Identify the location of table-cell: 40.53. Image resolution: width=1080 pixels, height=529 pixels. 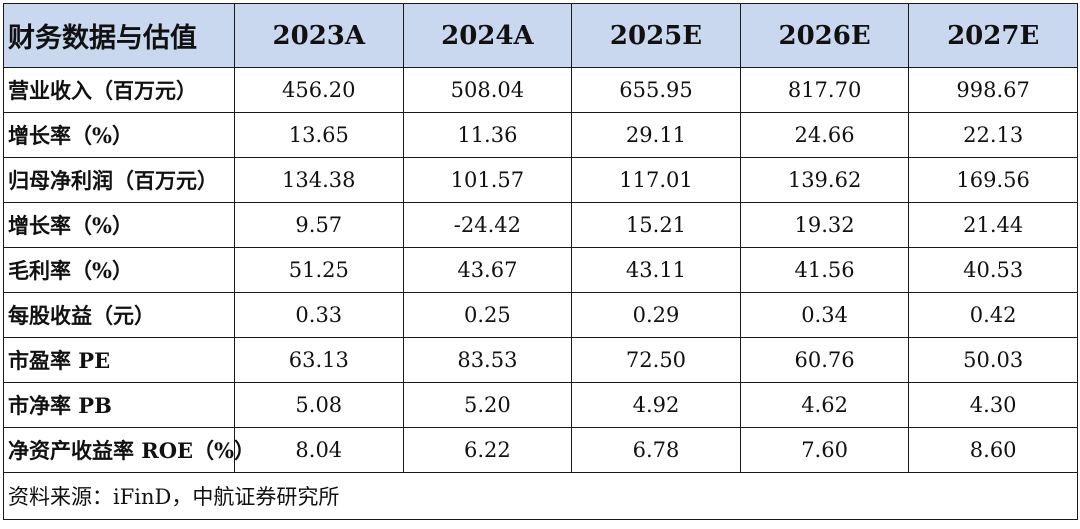
(993, 270).